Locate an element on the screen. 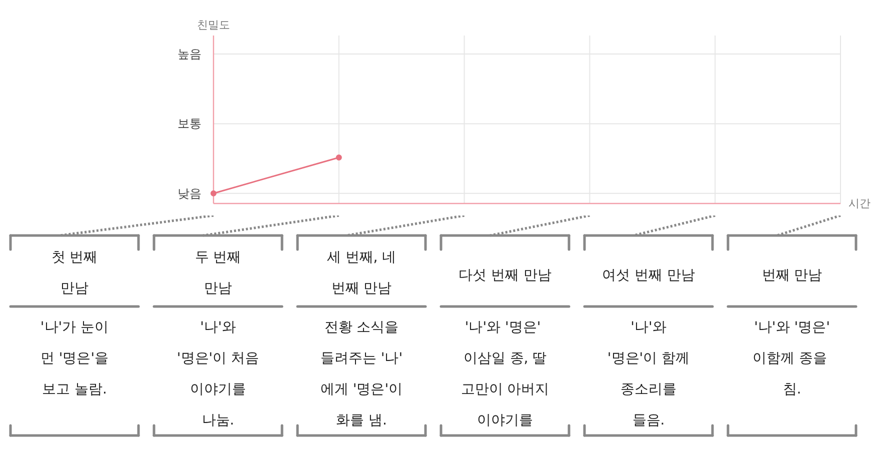  text: 세 번째, 네 번째 만남 is located at coordinates (361, 273).